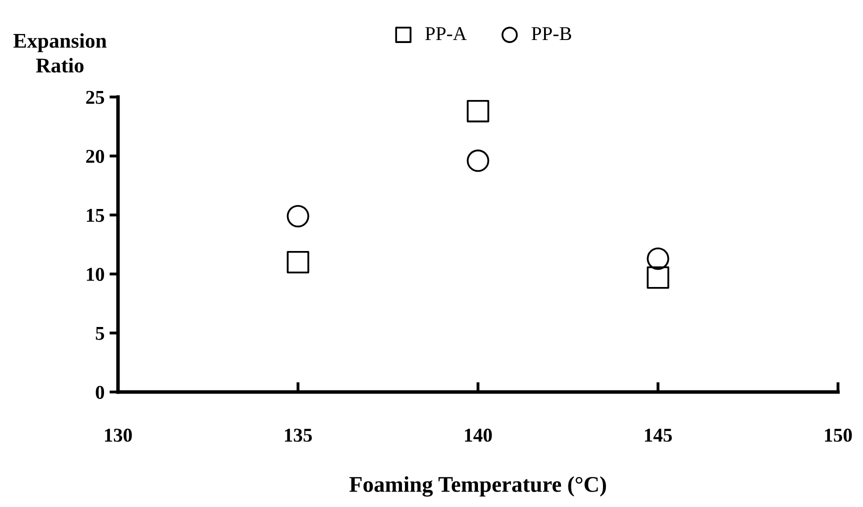  Describe the element at coordinates (95, 97) in the screenshot. I see `y-tick-label: 25` at that location.